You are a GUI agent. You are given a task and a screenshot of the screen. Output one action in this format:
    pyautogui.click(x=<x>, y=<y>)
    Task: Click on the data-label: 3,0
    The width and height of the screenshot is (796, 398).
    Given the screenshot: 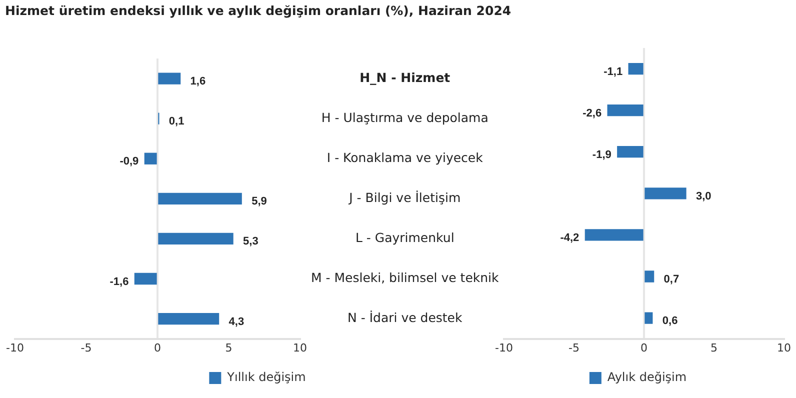 What is the action you would take?
    pyautogui.click(x=704, y=196)
    